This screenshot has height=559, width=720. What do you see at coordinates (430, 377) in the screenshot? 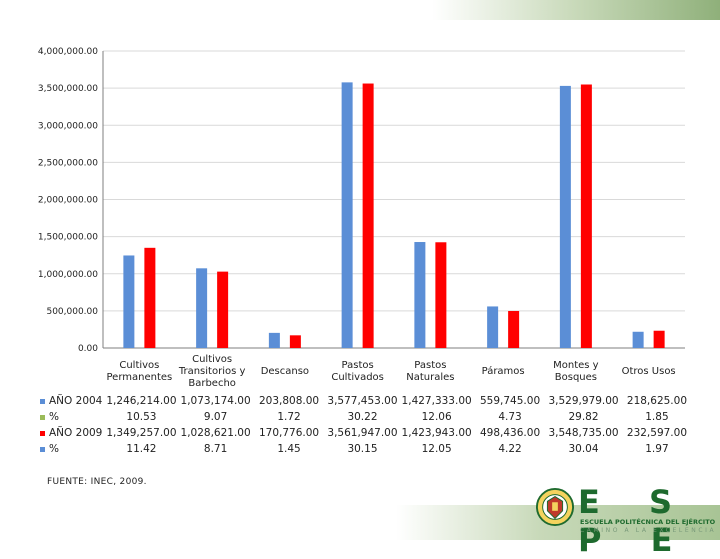
I see `category-label: Naturales` at bounding box center [430, 377].